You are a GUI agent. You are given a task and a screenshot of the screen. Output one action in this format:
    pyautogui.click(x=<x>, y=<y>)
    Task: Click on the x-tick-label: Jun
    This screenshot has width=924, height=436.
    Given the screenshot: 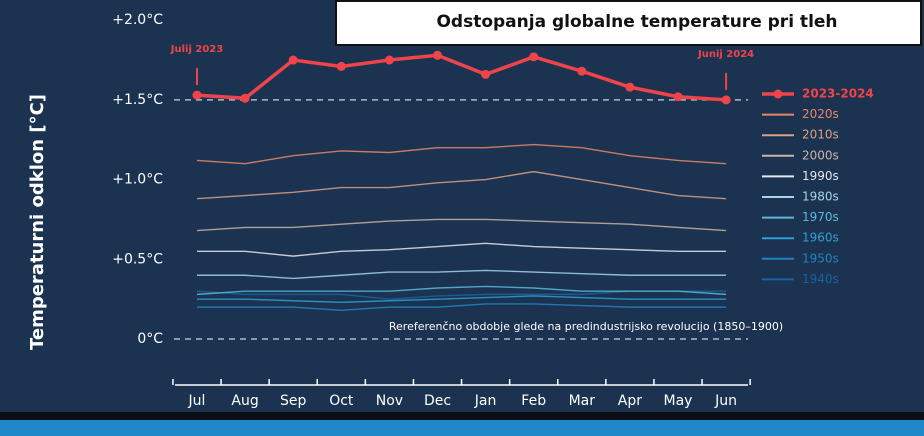 What is the action you would take?
    pyautogui.click(x=725, y=401)
    